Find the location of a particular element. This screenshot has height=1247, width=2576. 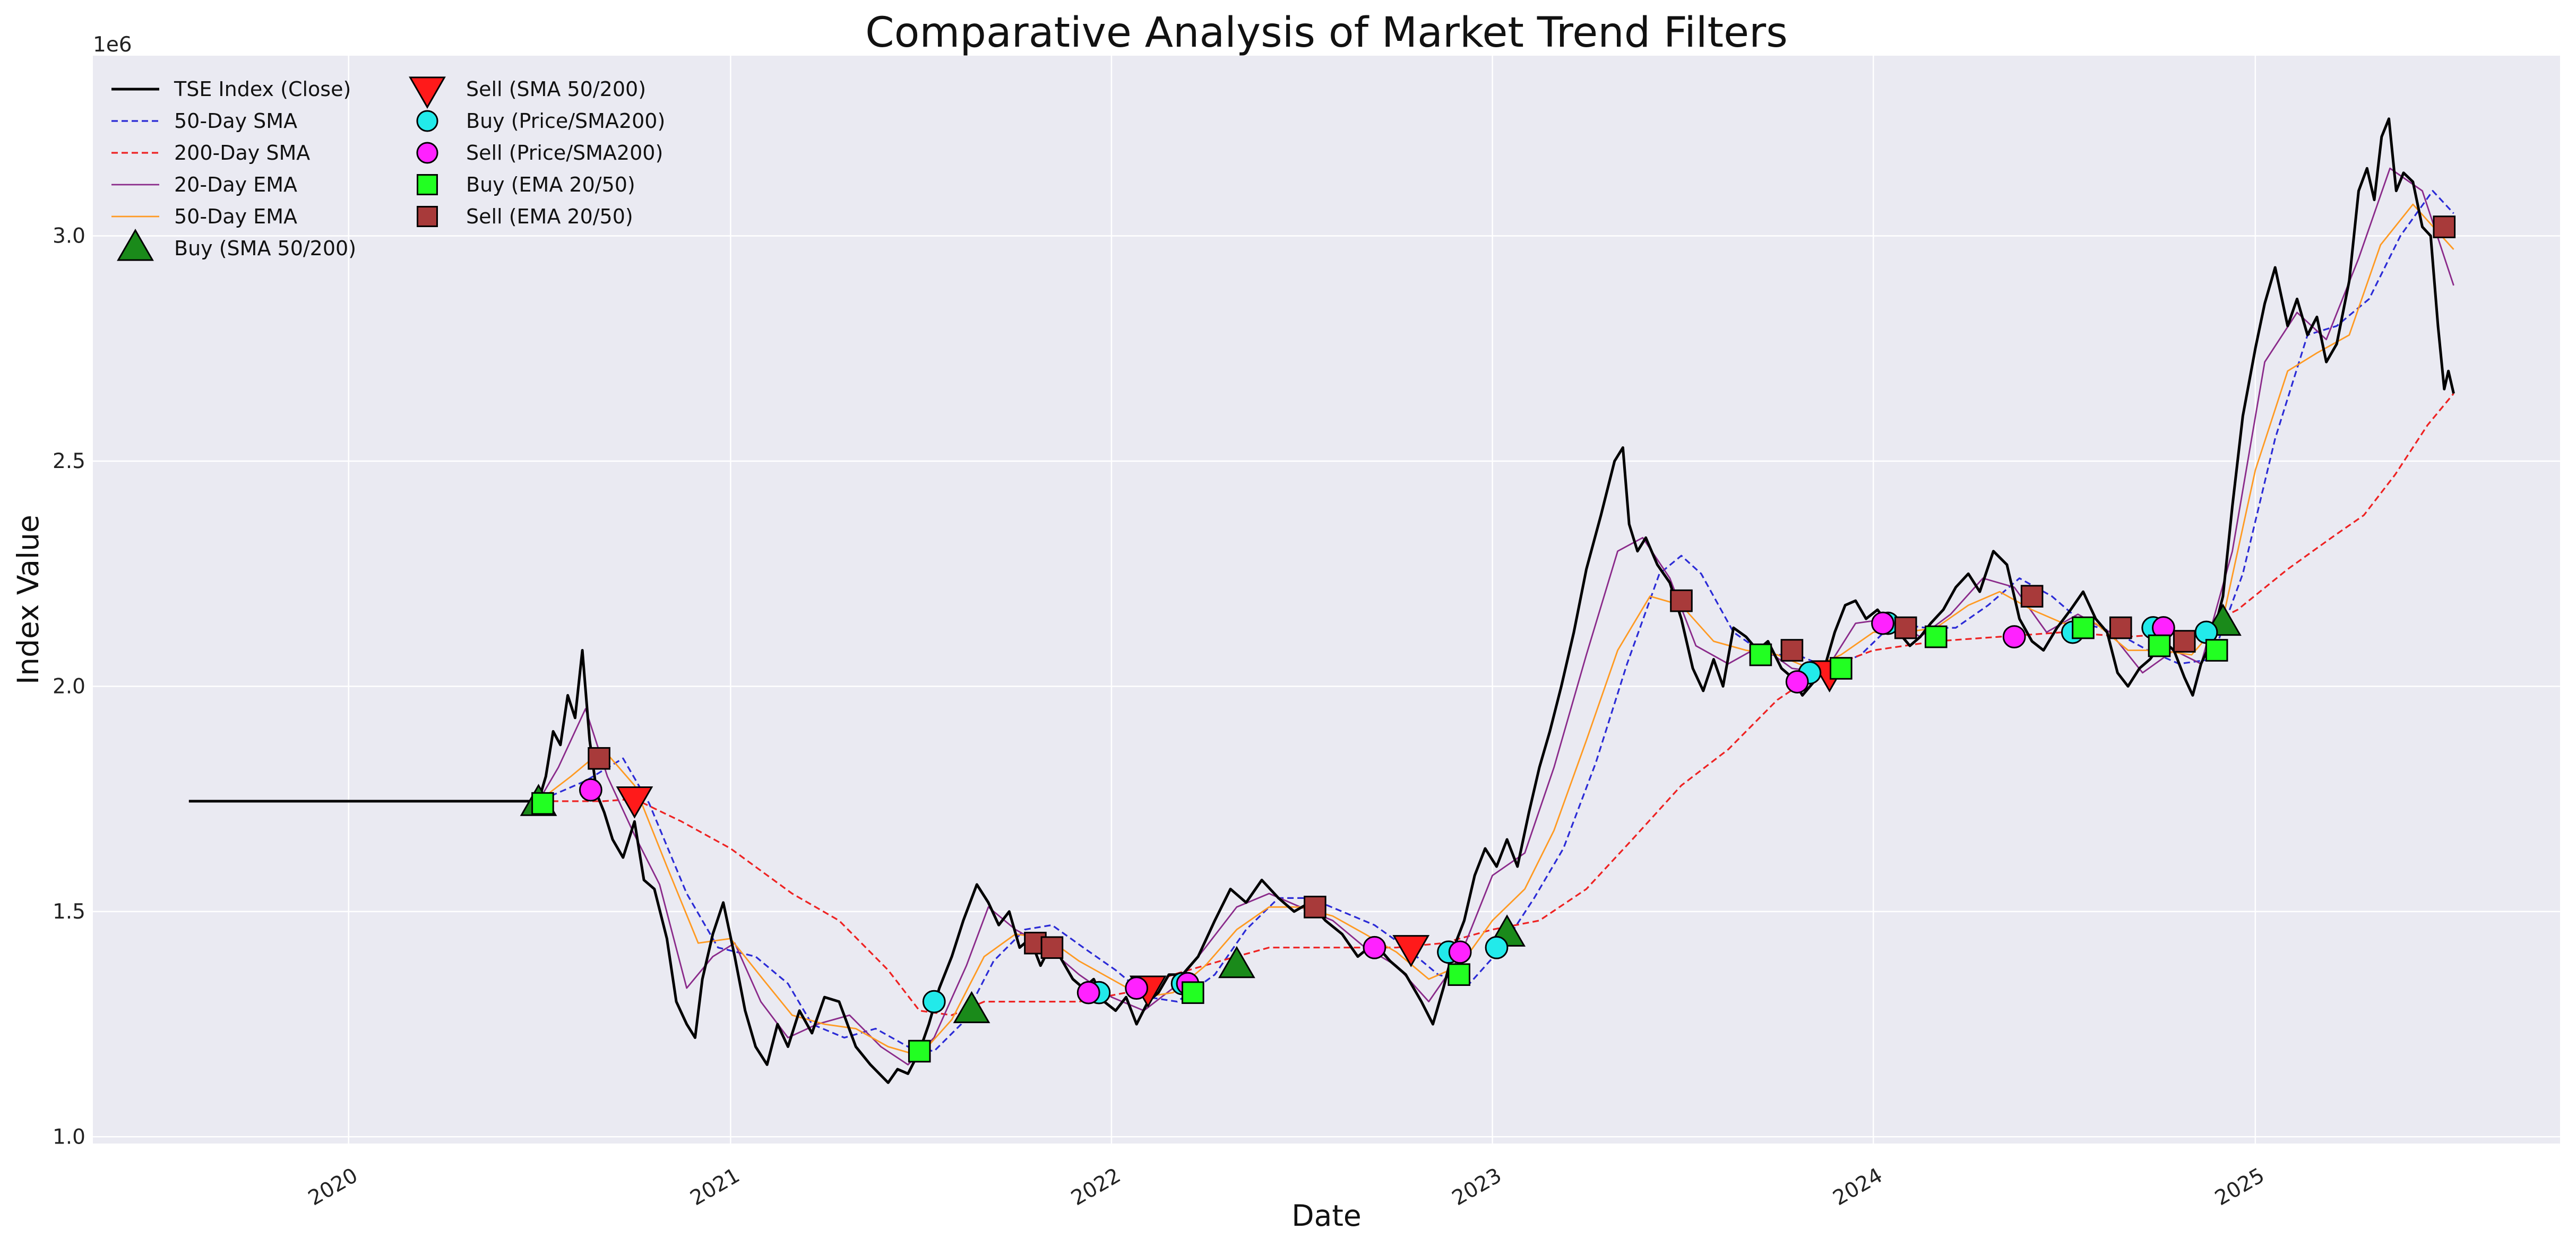

x-tick-label: 2023 is located at coordinates (1477, 1187).